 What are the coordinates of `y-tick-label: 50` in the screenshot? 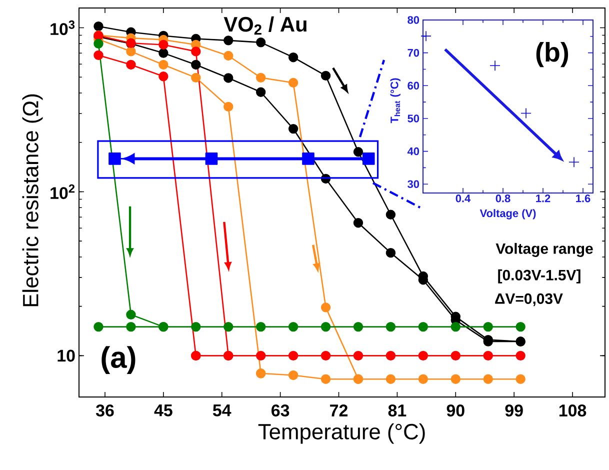 It's located at (414, 118).